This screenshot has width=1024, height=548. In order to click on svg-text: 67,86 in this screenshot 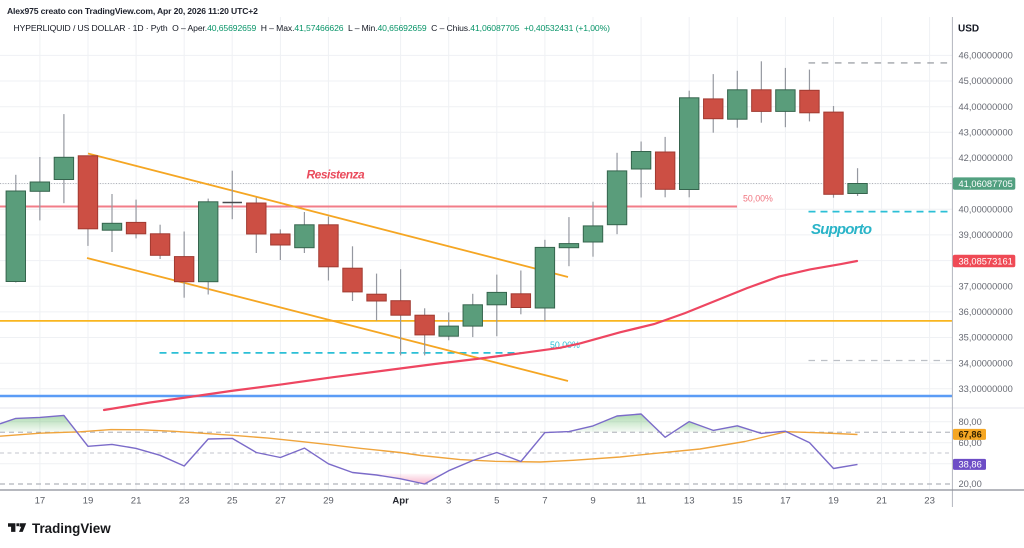, I will do `click(970, 435)`.